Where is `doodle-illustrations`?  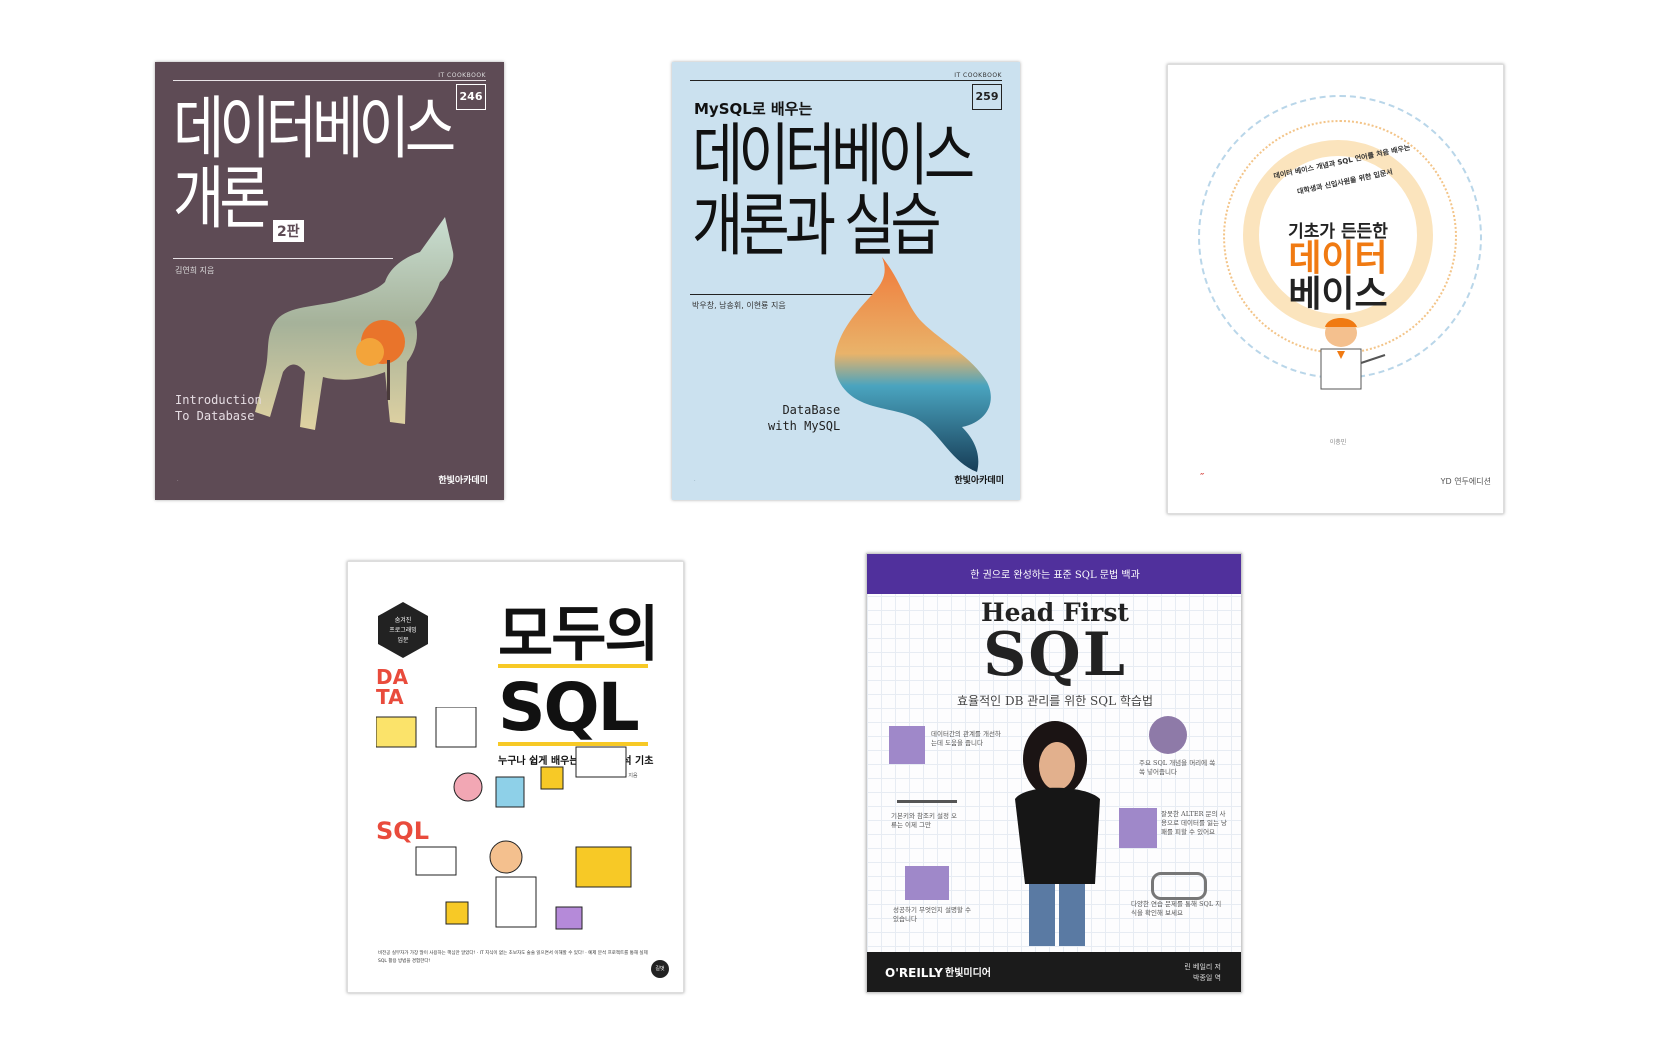
doodle-illustrations is located at coordinates (504, 818).